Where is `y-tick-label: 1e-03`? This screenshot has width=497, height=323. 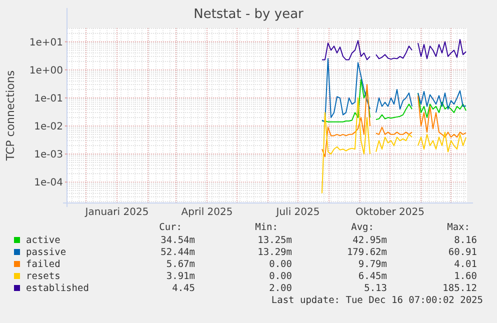
y-tick-label: 1e-03 is located at coordinates (48, 155).